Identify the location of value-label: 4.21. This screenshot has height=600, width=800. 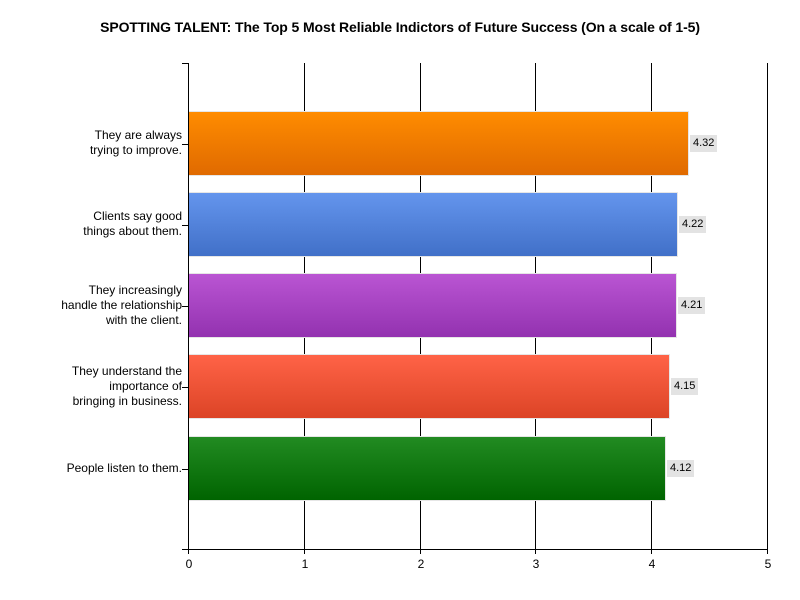
(692, 305).